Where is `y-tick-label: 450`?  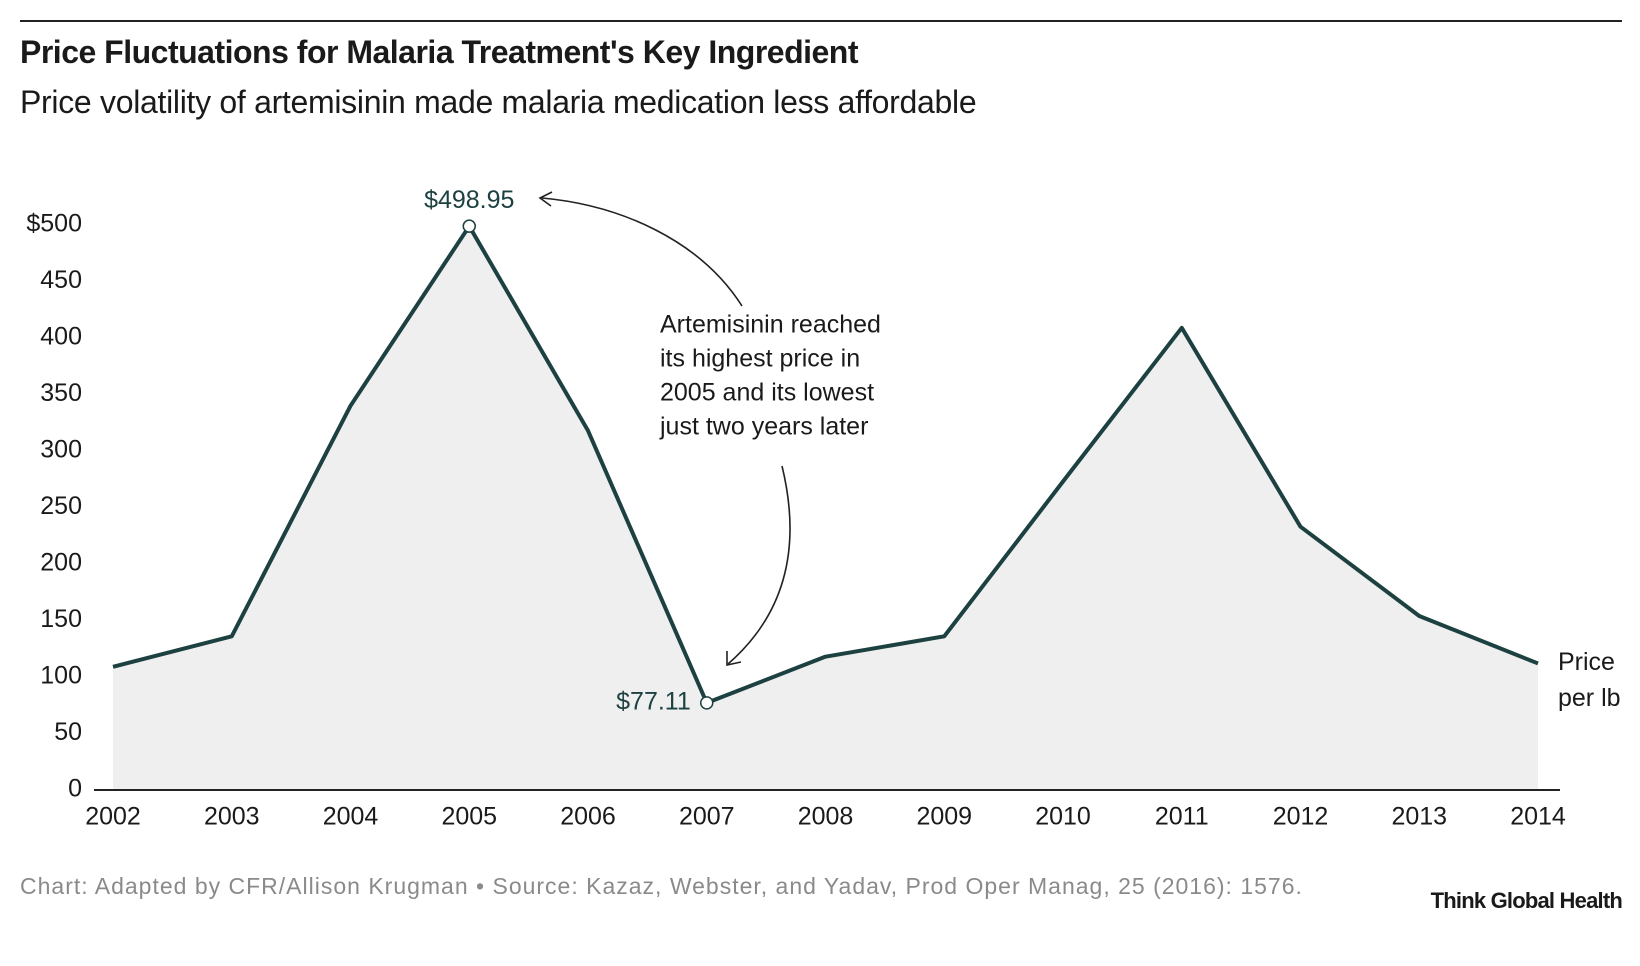
y-tick-label: 450 is located at coordinates (61, 280).